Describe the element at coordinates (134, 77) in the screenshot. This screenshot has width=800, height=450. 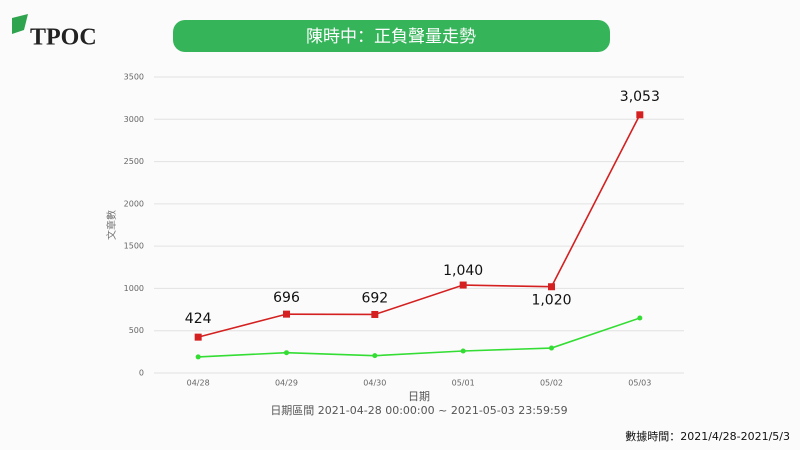
I see `y-tick-label: 3500` at that location.